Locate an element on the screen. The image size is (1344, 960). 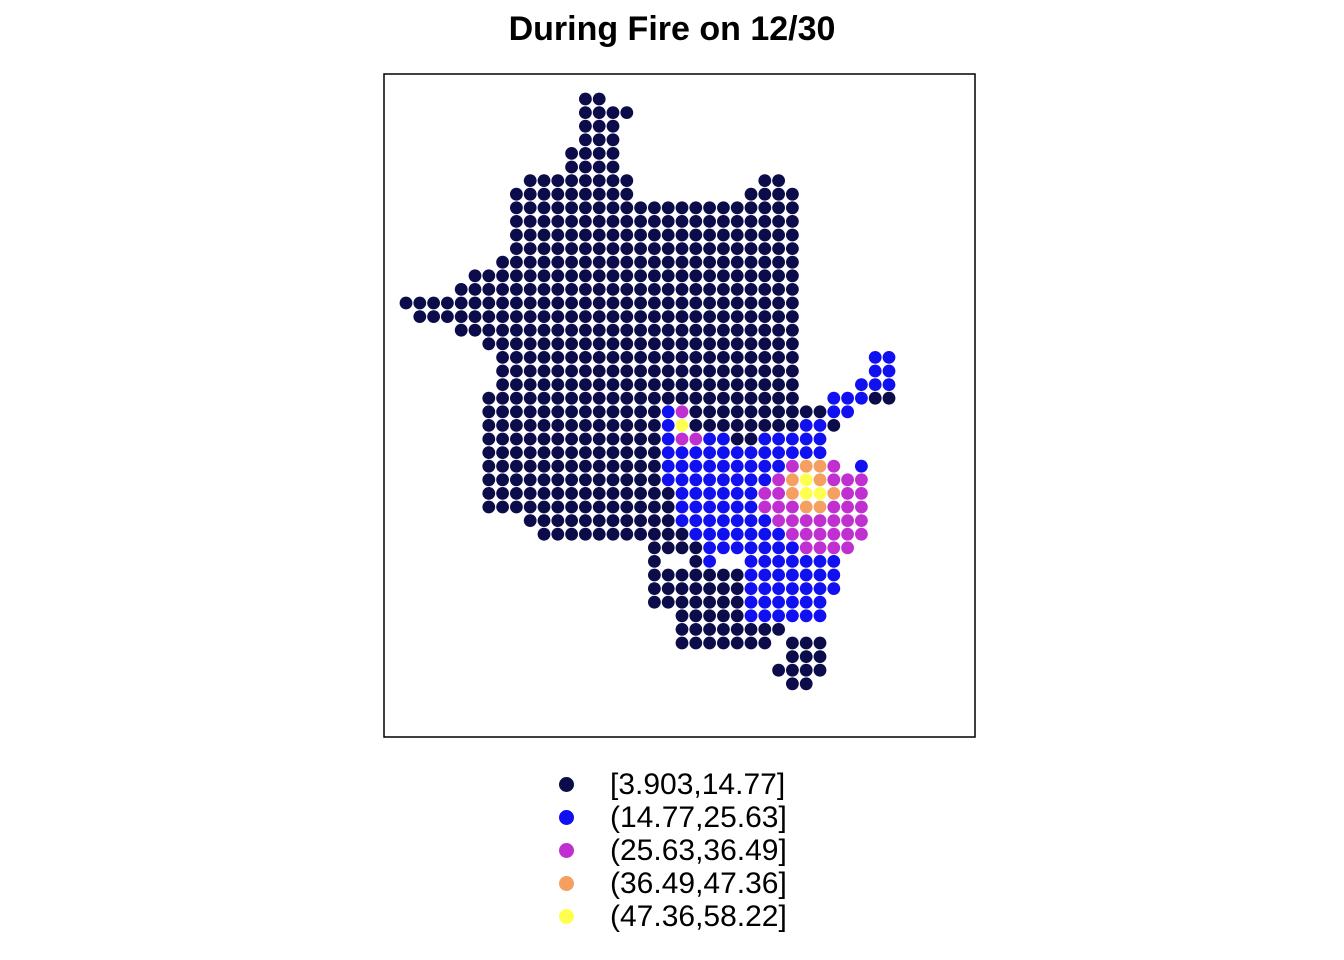
legend-item: (36.49,47.36] is located at coordinates (667, 883).